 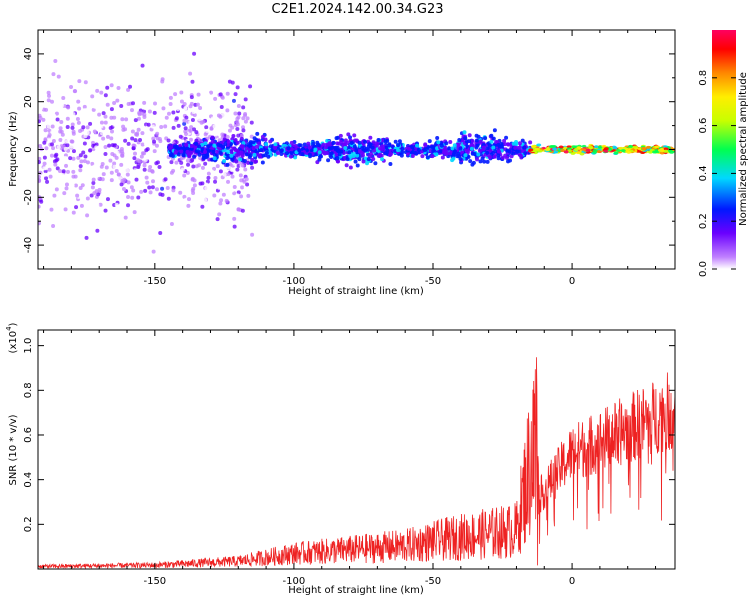 I want to click on x-tick-label: -100, so click(x=294, y=281).